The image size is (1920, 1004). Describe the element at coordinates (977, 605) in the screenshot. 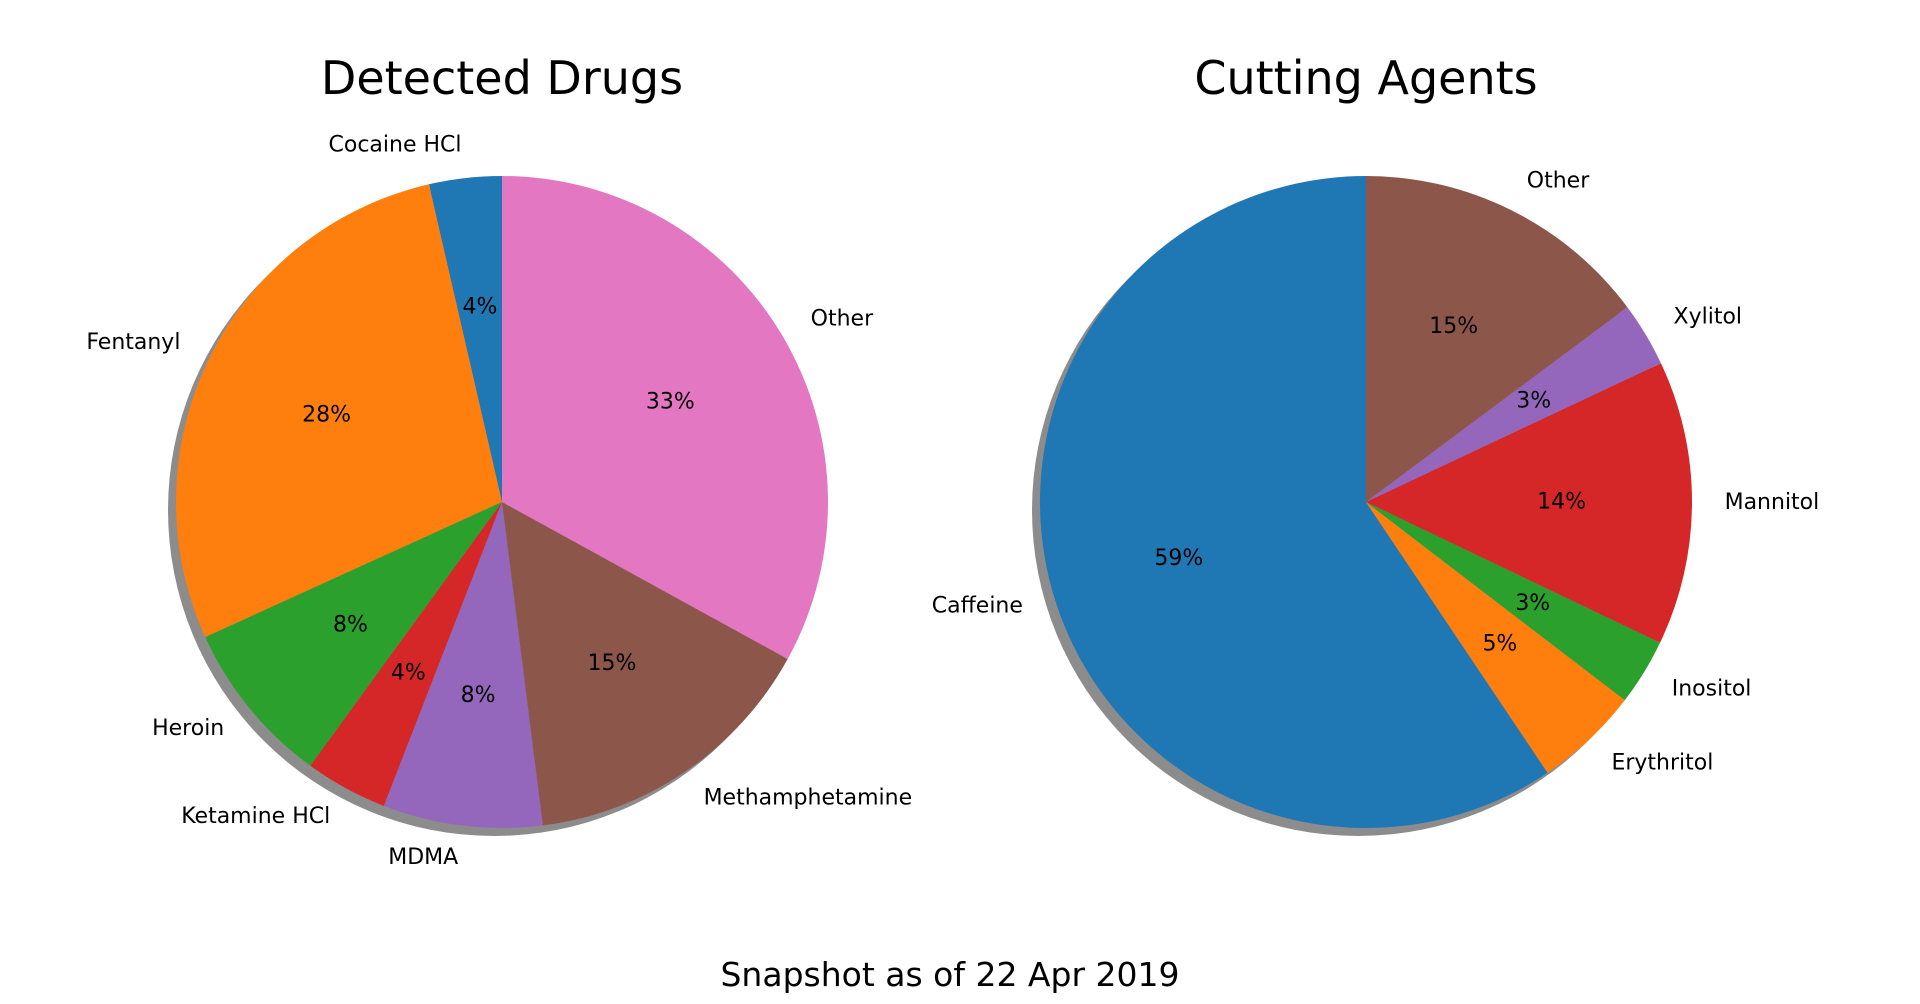

I see `slice-label: Caffeine` at that location.